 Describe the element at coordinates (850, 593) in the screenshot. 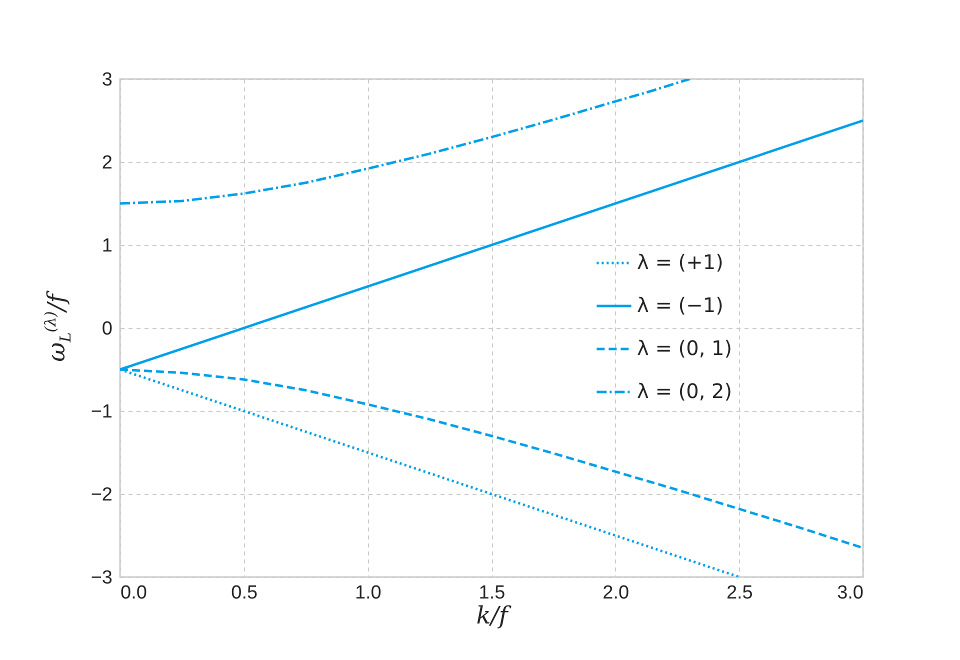

I see `x-tick-label: 3.0` at that location.